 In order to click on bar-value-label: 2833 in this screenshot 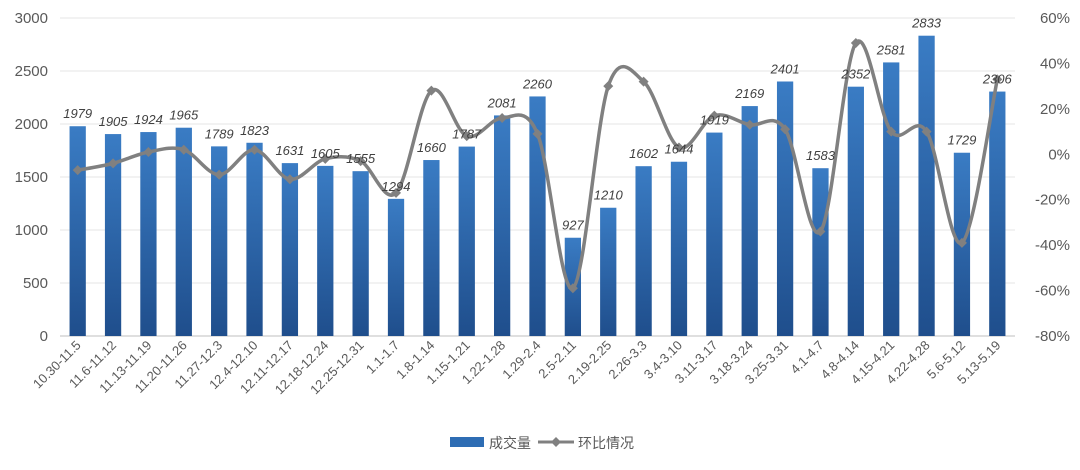, I will do `click(926, 23)`.